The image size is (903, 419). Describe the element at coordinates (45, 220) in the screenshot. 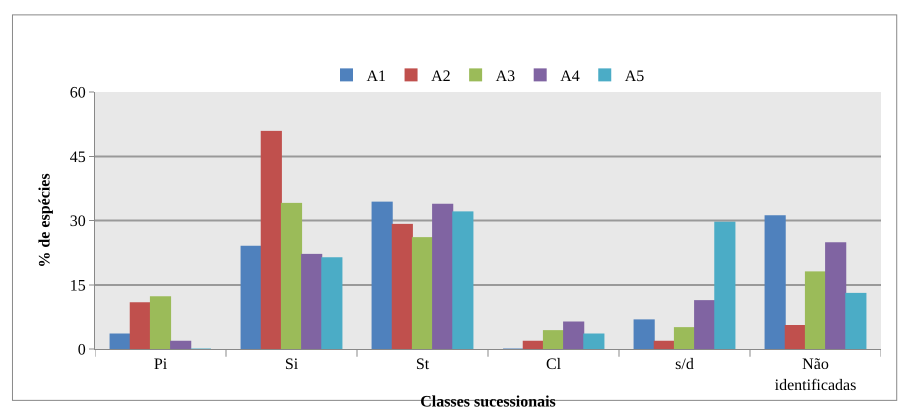

I see `y-axis-title: % de espécies` at that location.